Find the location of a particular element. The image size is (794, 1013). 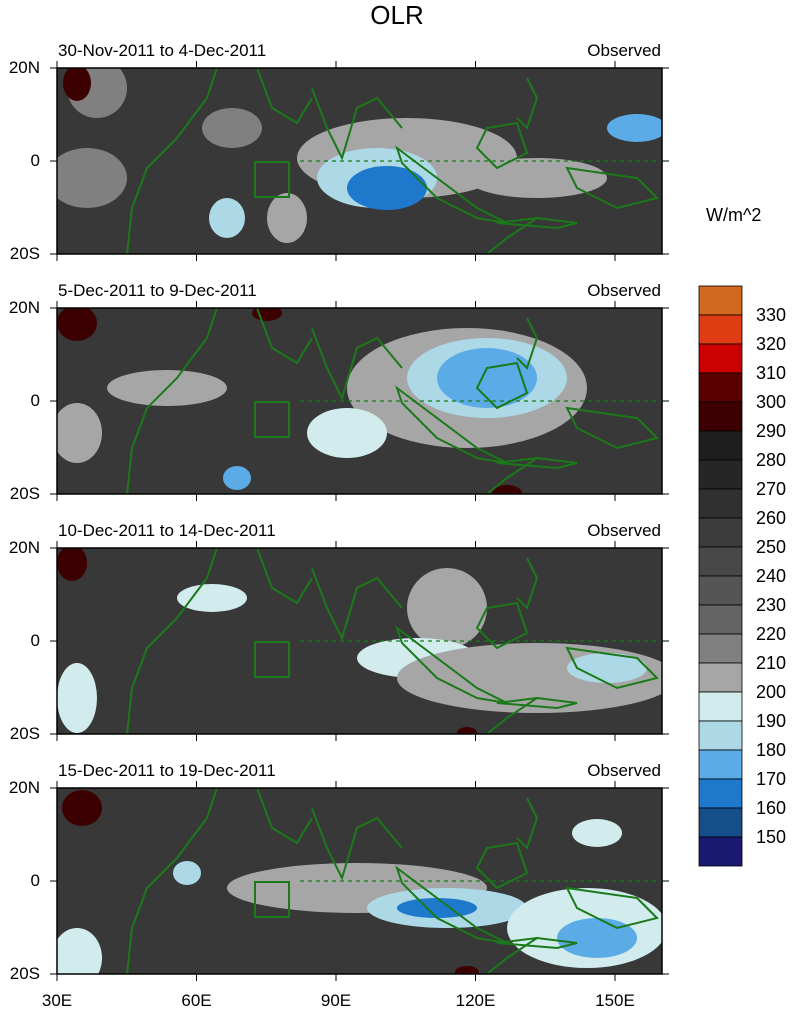

panel-date-range: 10-Dec-2011 to 14-Dec-2011 is located at coordinates (167, 530).